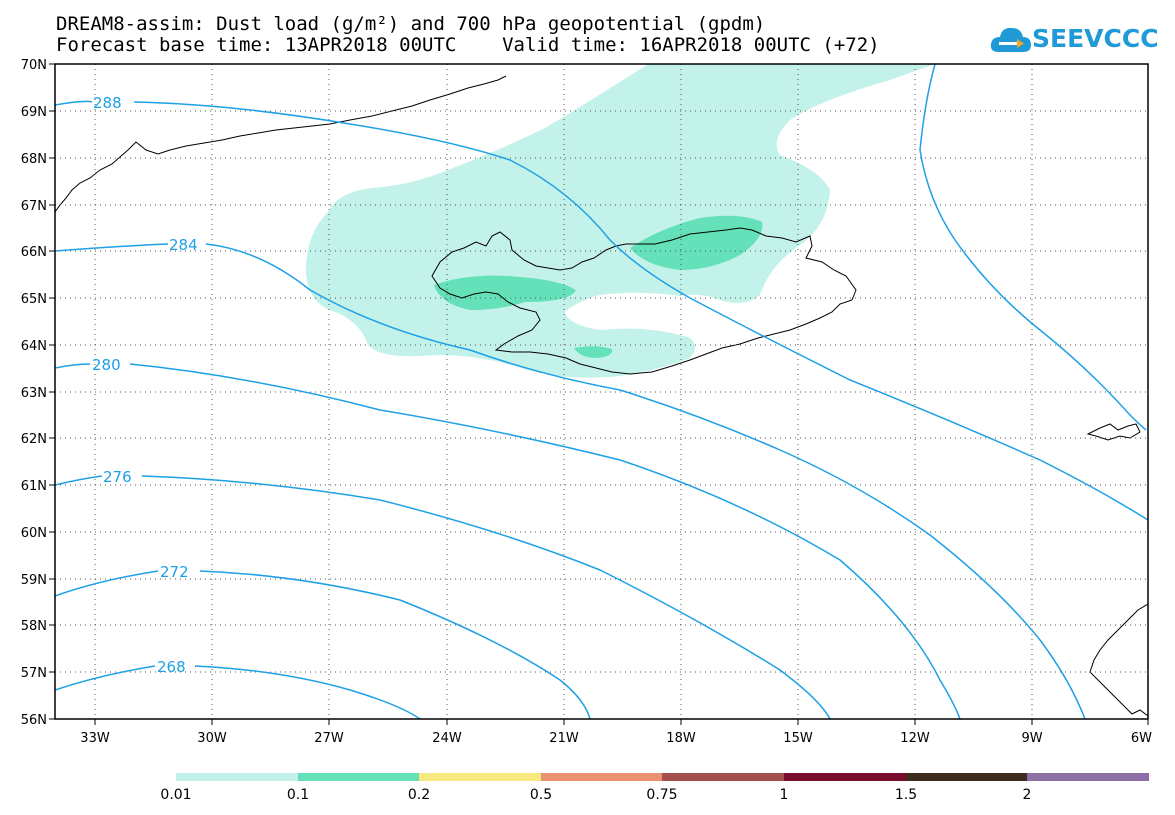  I want to click on lon-label: 15W, so click(798, 738).